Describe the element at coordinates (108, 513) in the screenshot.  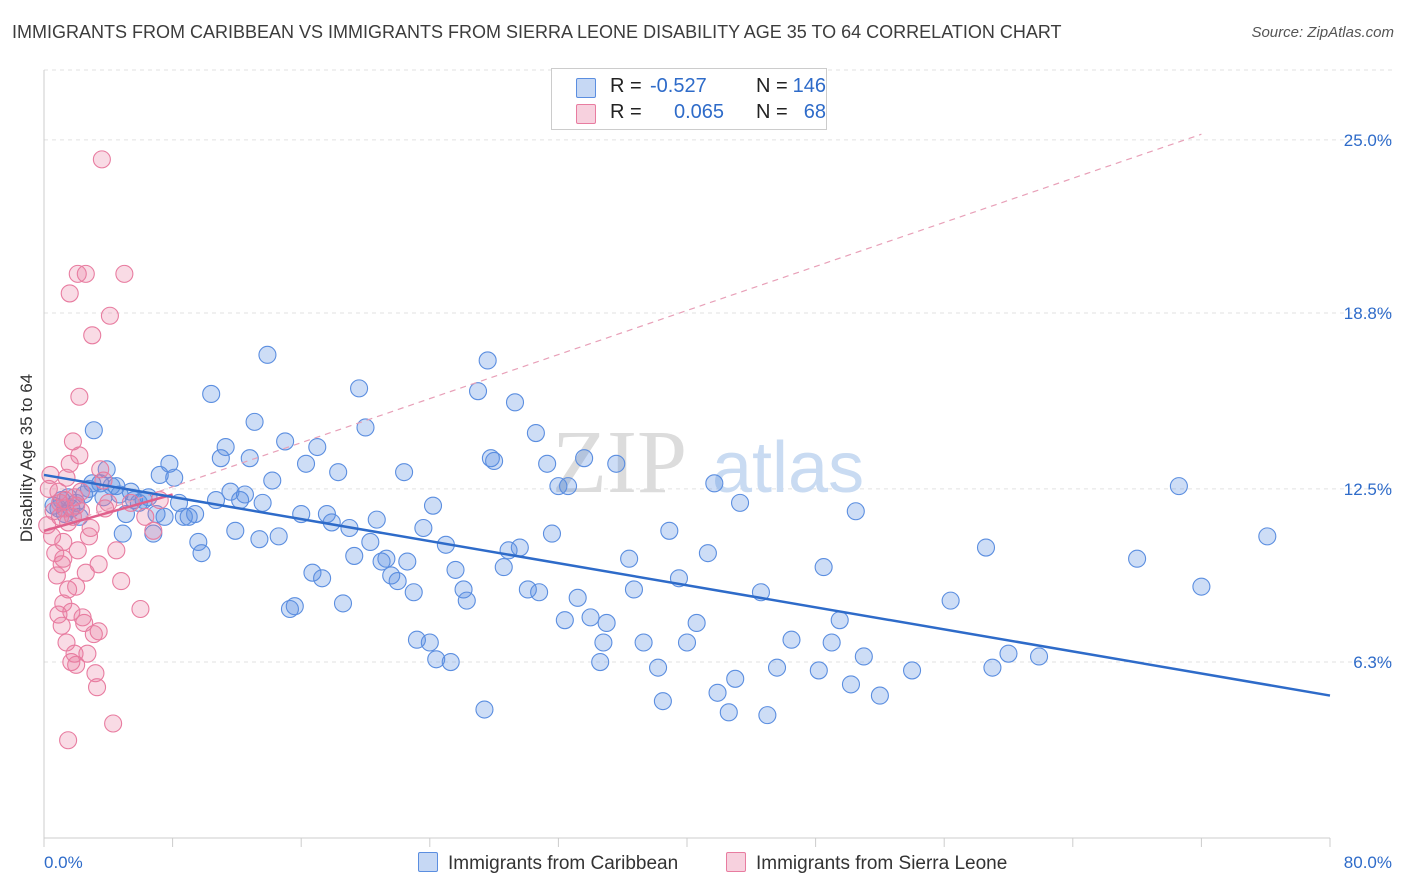
I see `trend-line-sierra-leone` at that location.